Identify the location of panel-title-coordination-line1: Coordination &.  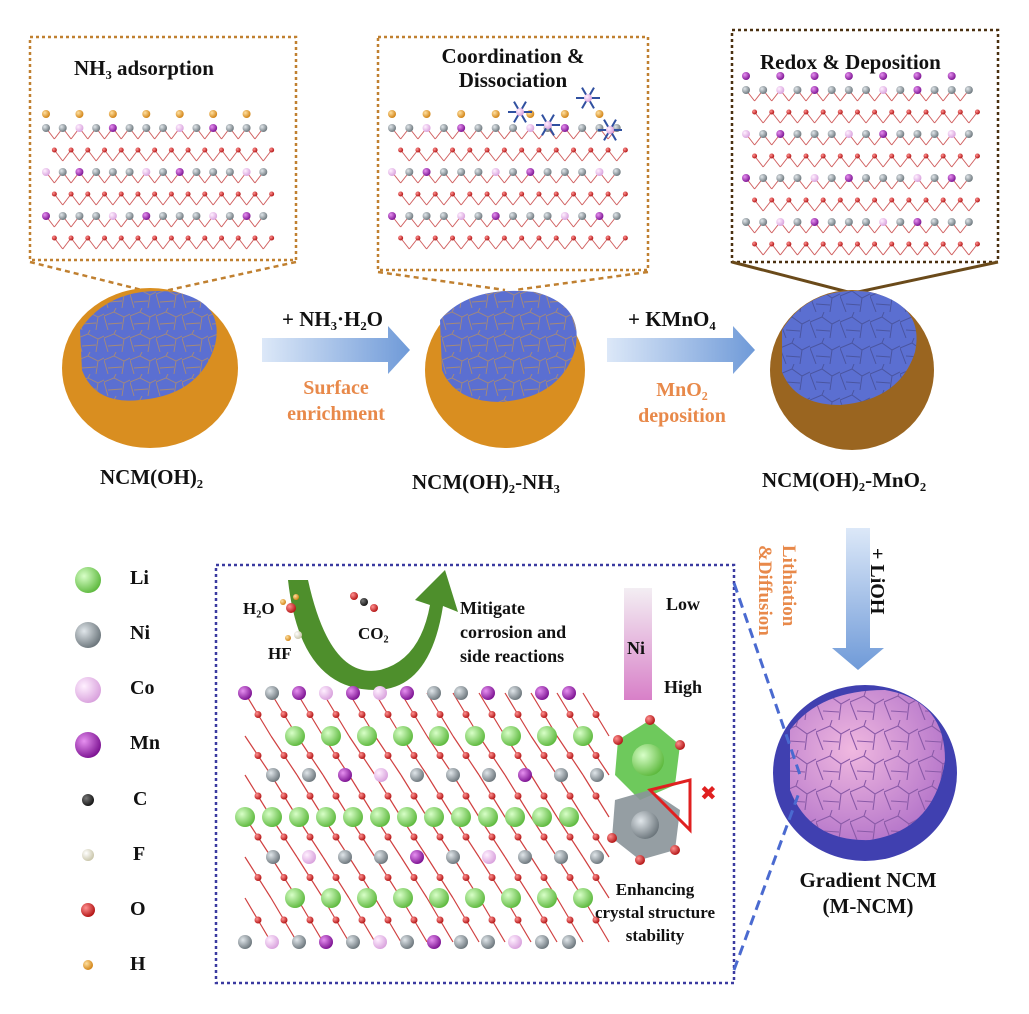
(513, 56).